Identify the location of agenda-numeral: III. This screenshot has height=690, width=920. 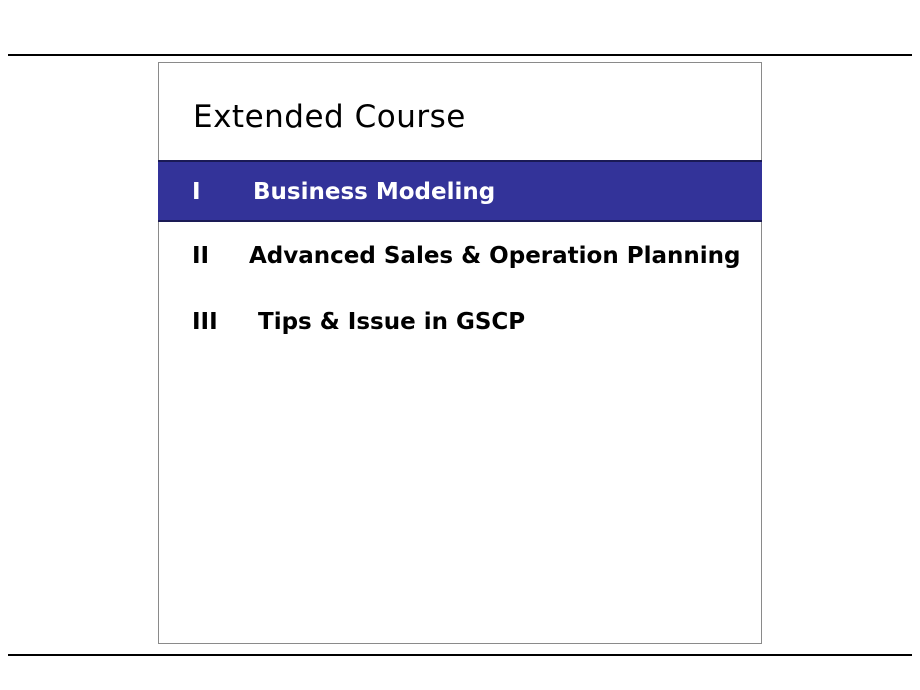
(205, 322).